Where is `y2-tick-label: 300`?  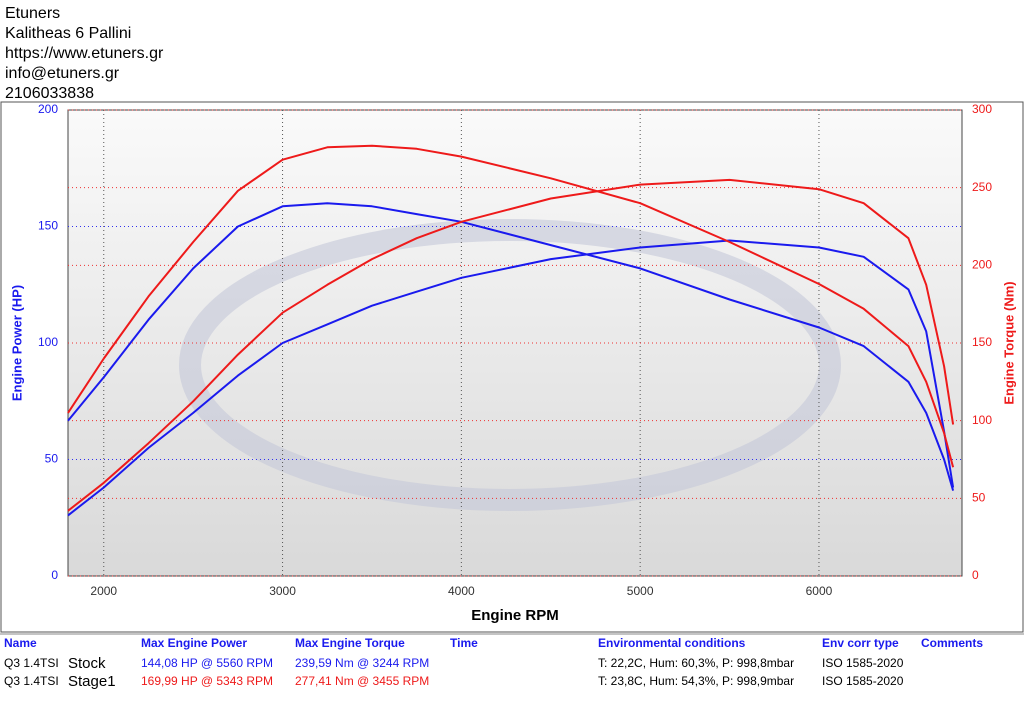 y2-tick-label: 300 is located at coordinates (982, 109).